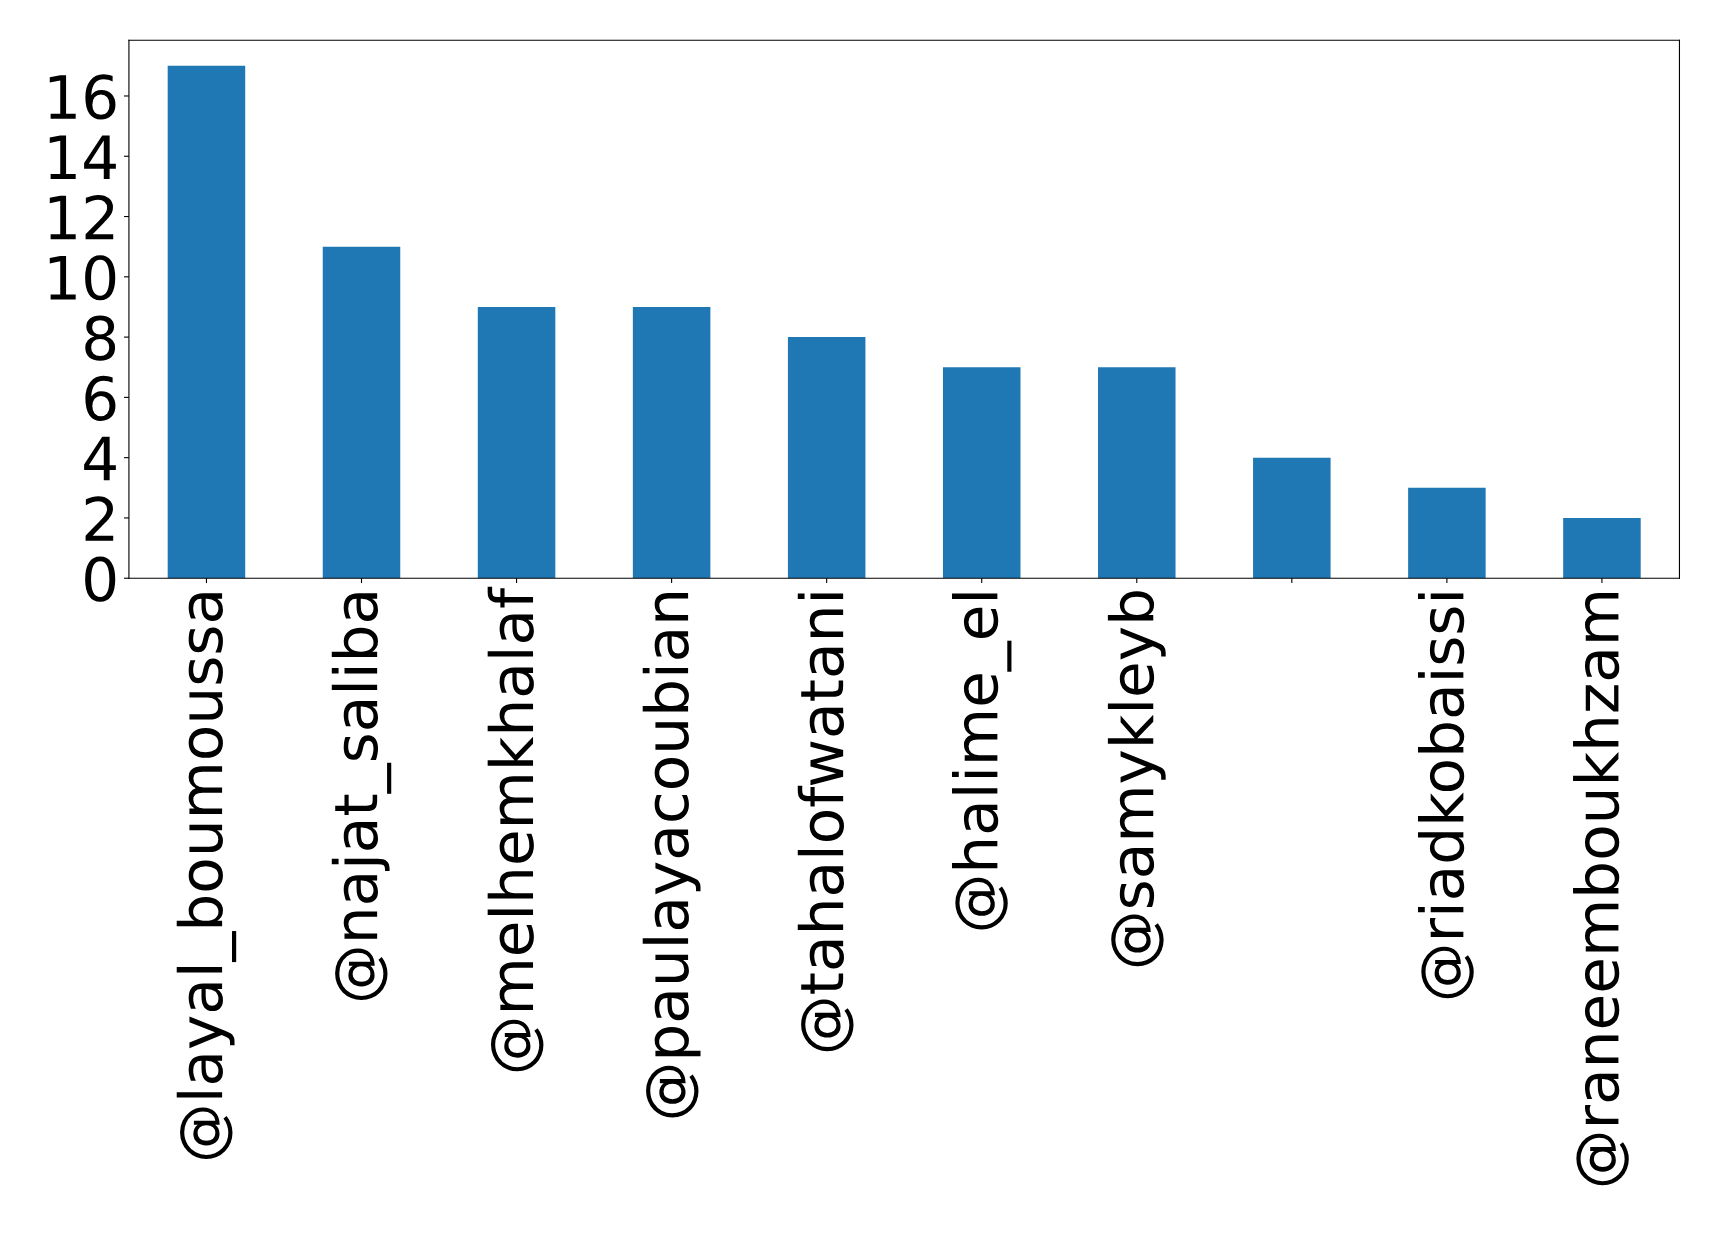 The image size is (1719, 1257). Describe the element at coordinates (825, 822) in the screenshot. I see `x-tick-label: @tahalofwatani` at that location.